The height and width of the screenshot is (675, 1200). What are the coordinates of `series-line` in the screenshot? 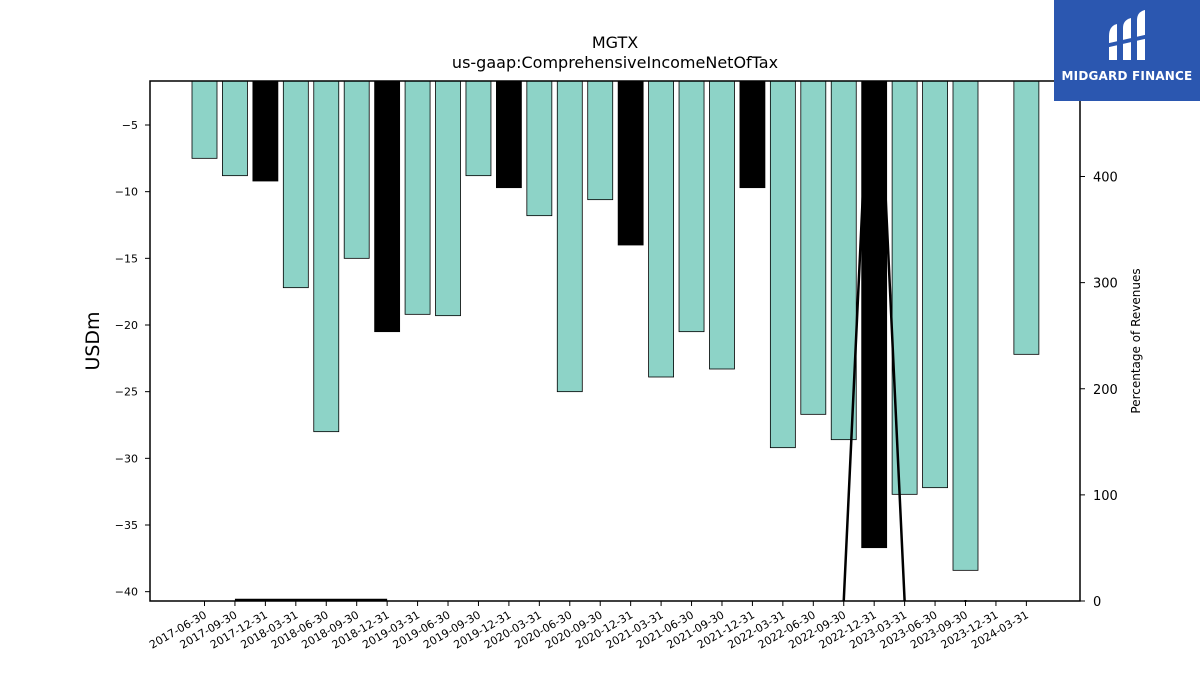 It's located at (874, 341).